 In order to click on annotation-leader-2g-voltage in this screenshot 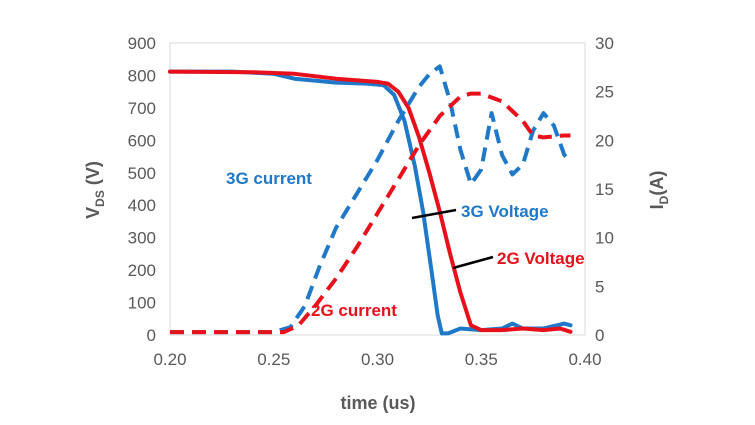, I will do `click(473, 262)`.